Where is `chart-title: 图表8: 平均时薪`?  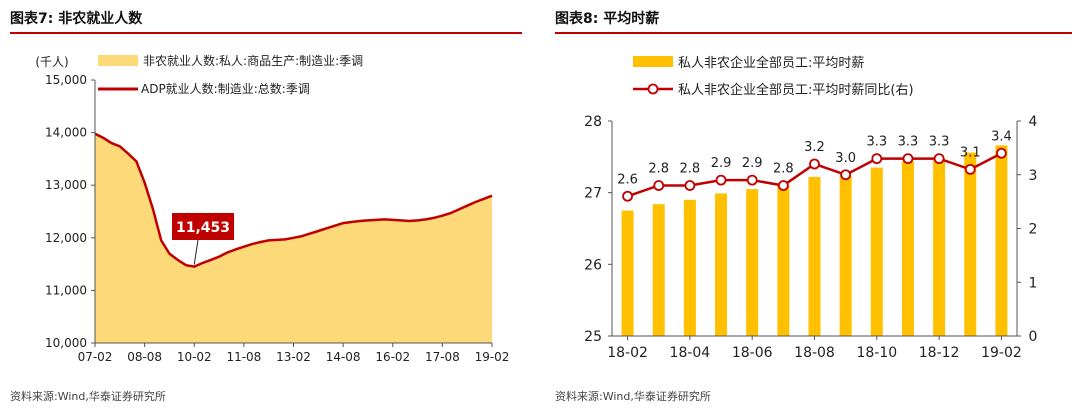
chart-title: 图表8: 平均时薪 is located at coordinates (607, 19).